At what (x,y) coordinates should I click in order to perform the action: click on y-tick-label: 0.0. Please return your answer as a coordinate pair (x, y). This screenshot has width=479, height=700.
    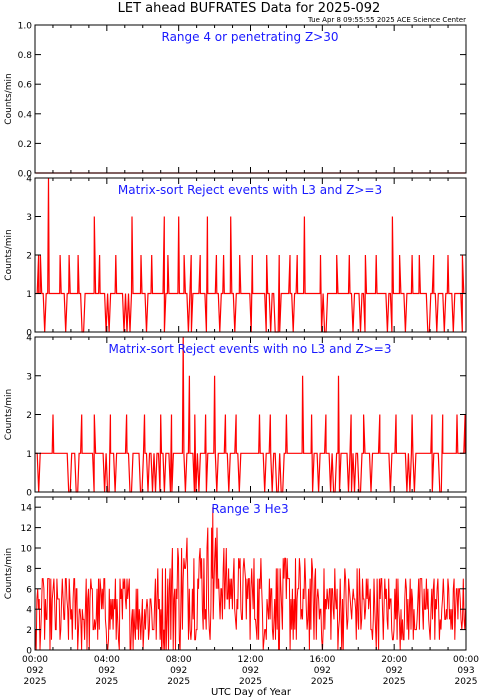
    Looking at the image, I should click on (25, 175).